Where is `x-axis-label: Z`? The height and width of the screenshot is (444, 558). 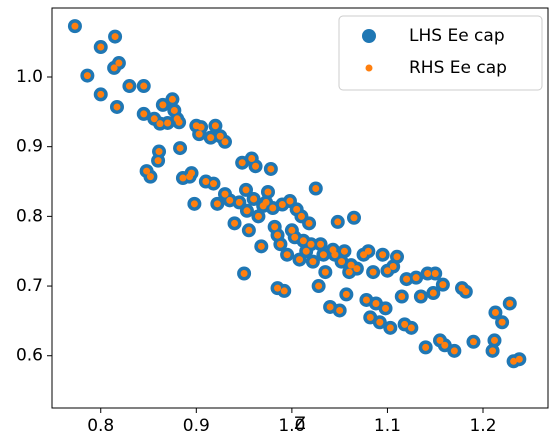
x-axis-label: Z is located at coordinates (300, 424).